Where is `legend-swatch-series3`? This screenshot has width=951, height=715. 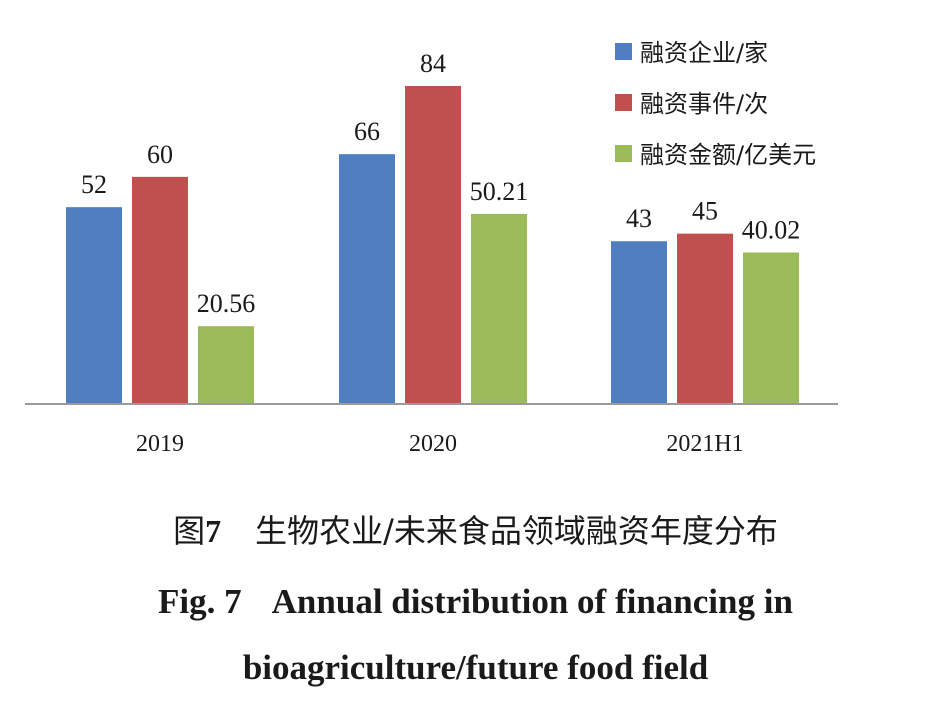
legend-swatch-series3 is located at coordinates (623, 153).